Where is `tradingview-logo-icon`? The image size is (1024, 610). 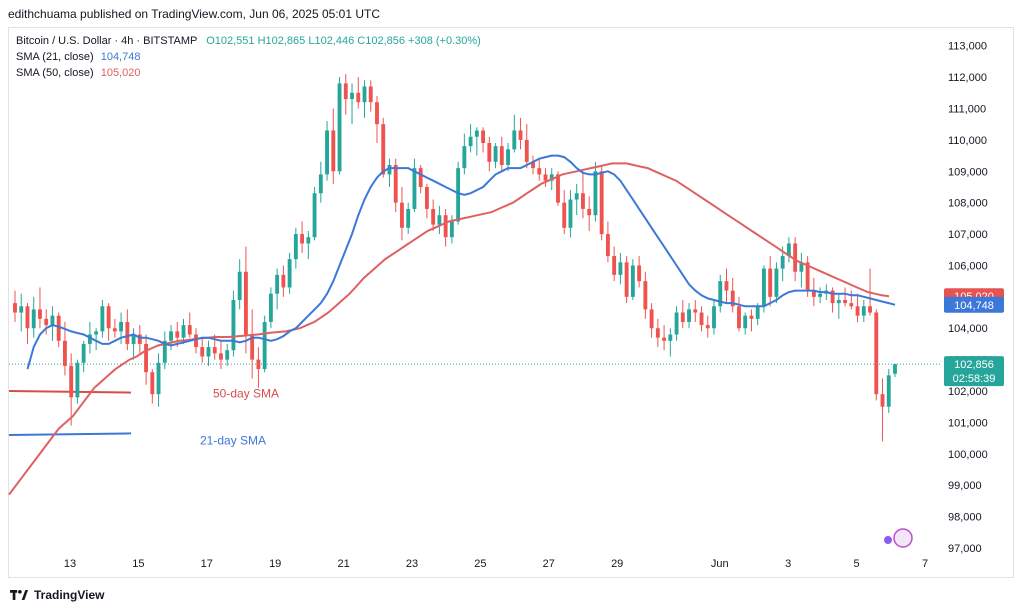
tradingview-logo-icon is located at coordinates (19, 595).